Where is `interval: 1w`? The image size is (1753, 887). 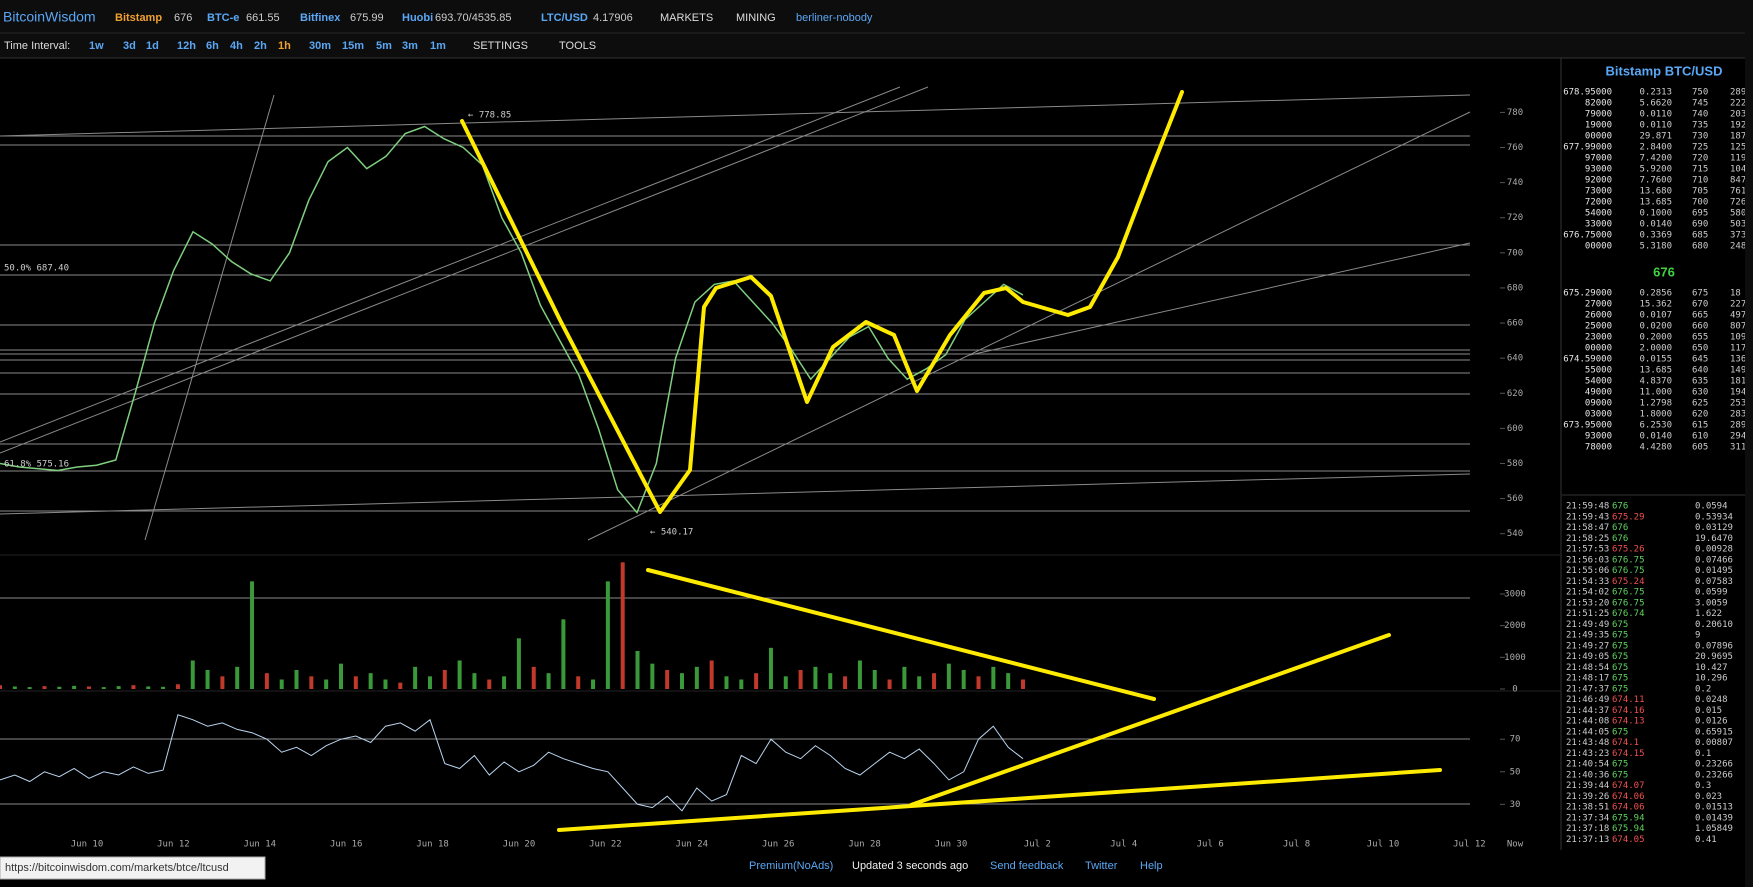 interval: 1w is located at coordinates (96, 46).